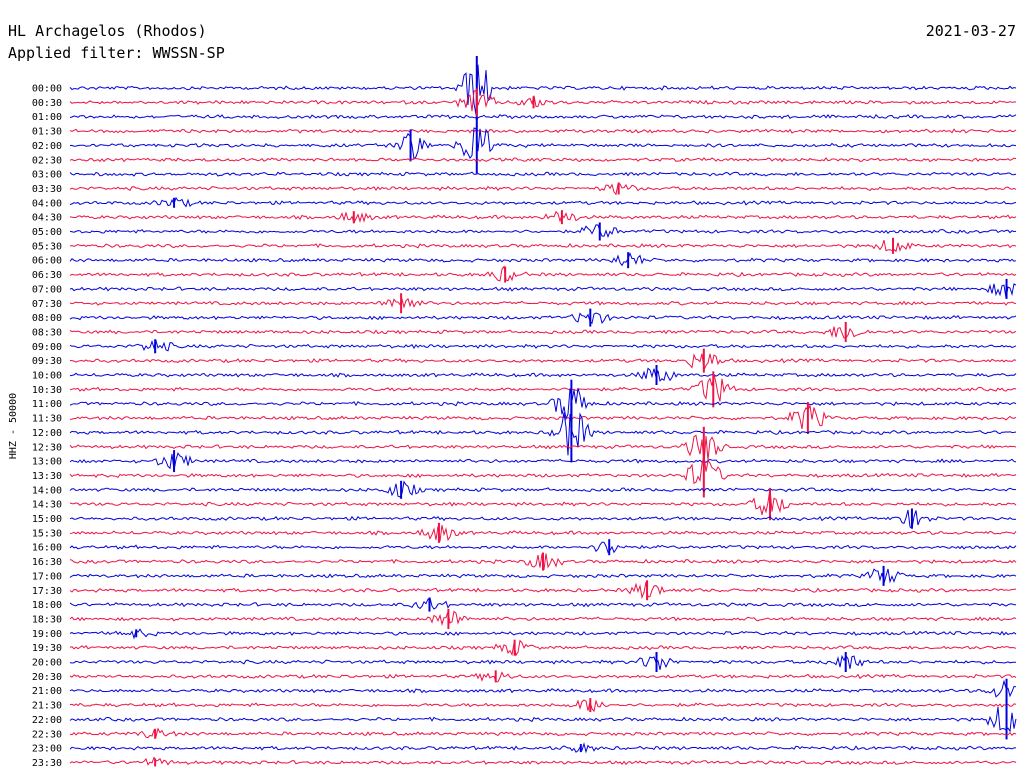 Image resolution: width=1024 pixels, height=780 pixels. I want to click on row-time-label: 17:00, so click(47, 576).